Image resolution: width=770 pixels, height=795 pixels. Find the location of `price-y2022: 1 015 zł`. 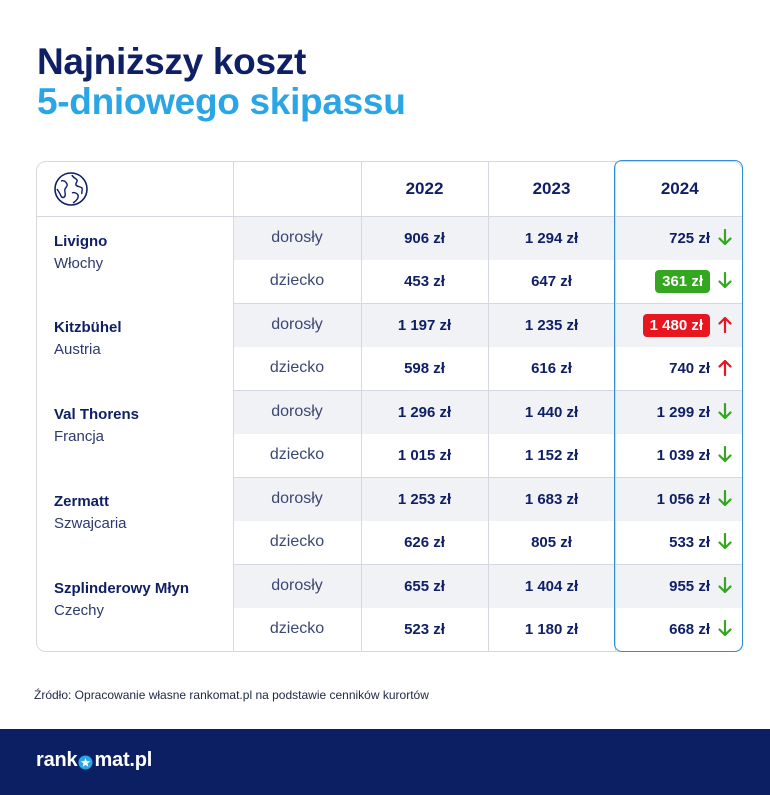

price-y2022: 1 015 zł is located at coordinates (425, 455).